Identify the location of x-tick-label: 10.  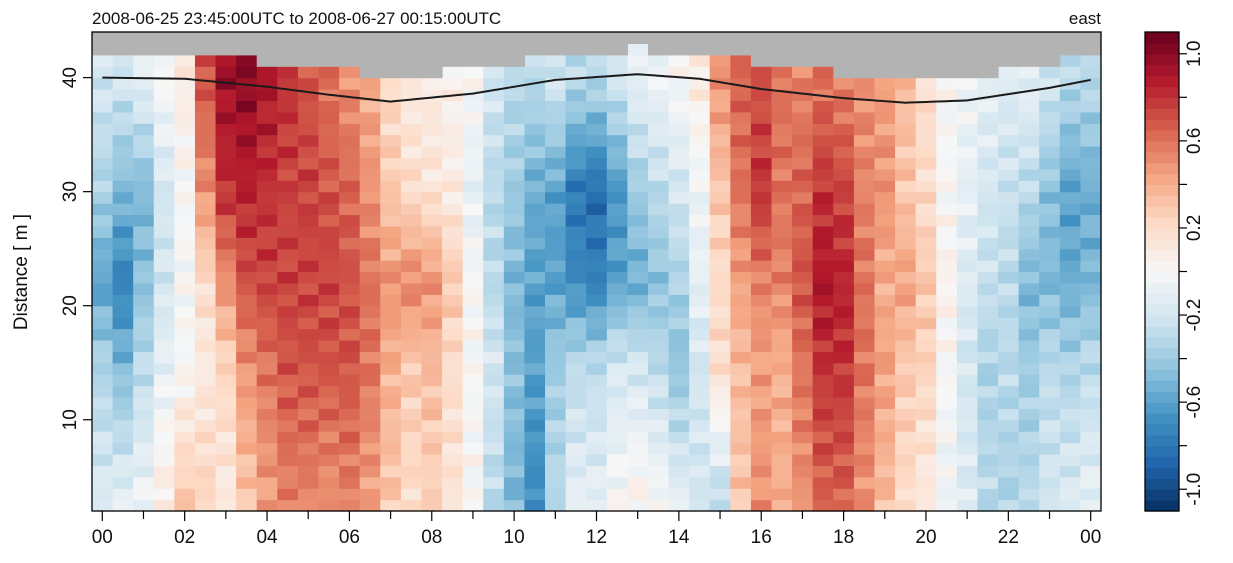
(514, 537).